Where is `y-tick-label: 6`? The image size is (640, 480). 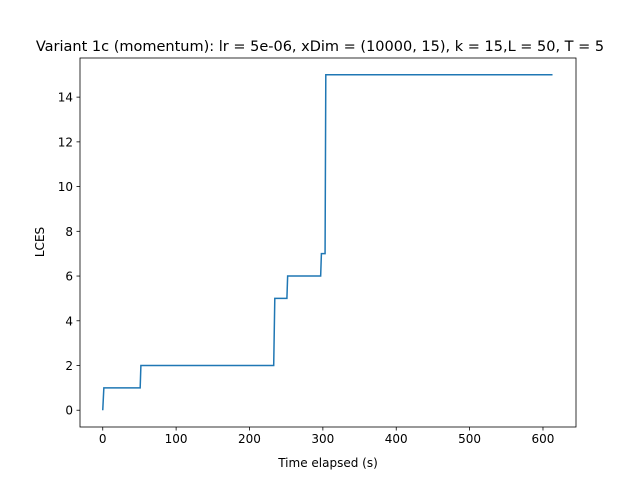
y-tick-label: 6 is located at coordinates (69, 277).